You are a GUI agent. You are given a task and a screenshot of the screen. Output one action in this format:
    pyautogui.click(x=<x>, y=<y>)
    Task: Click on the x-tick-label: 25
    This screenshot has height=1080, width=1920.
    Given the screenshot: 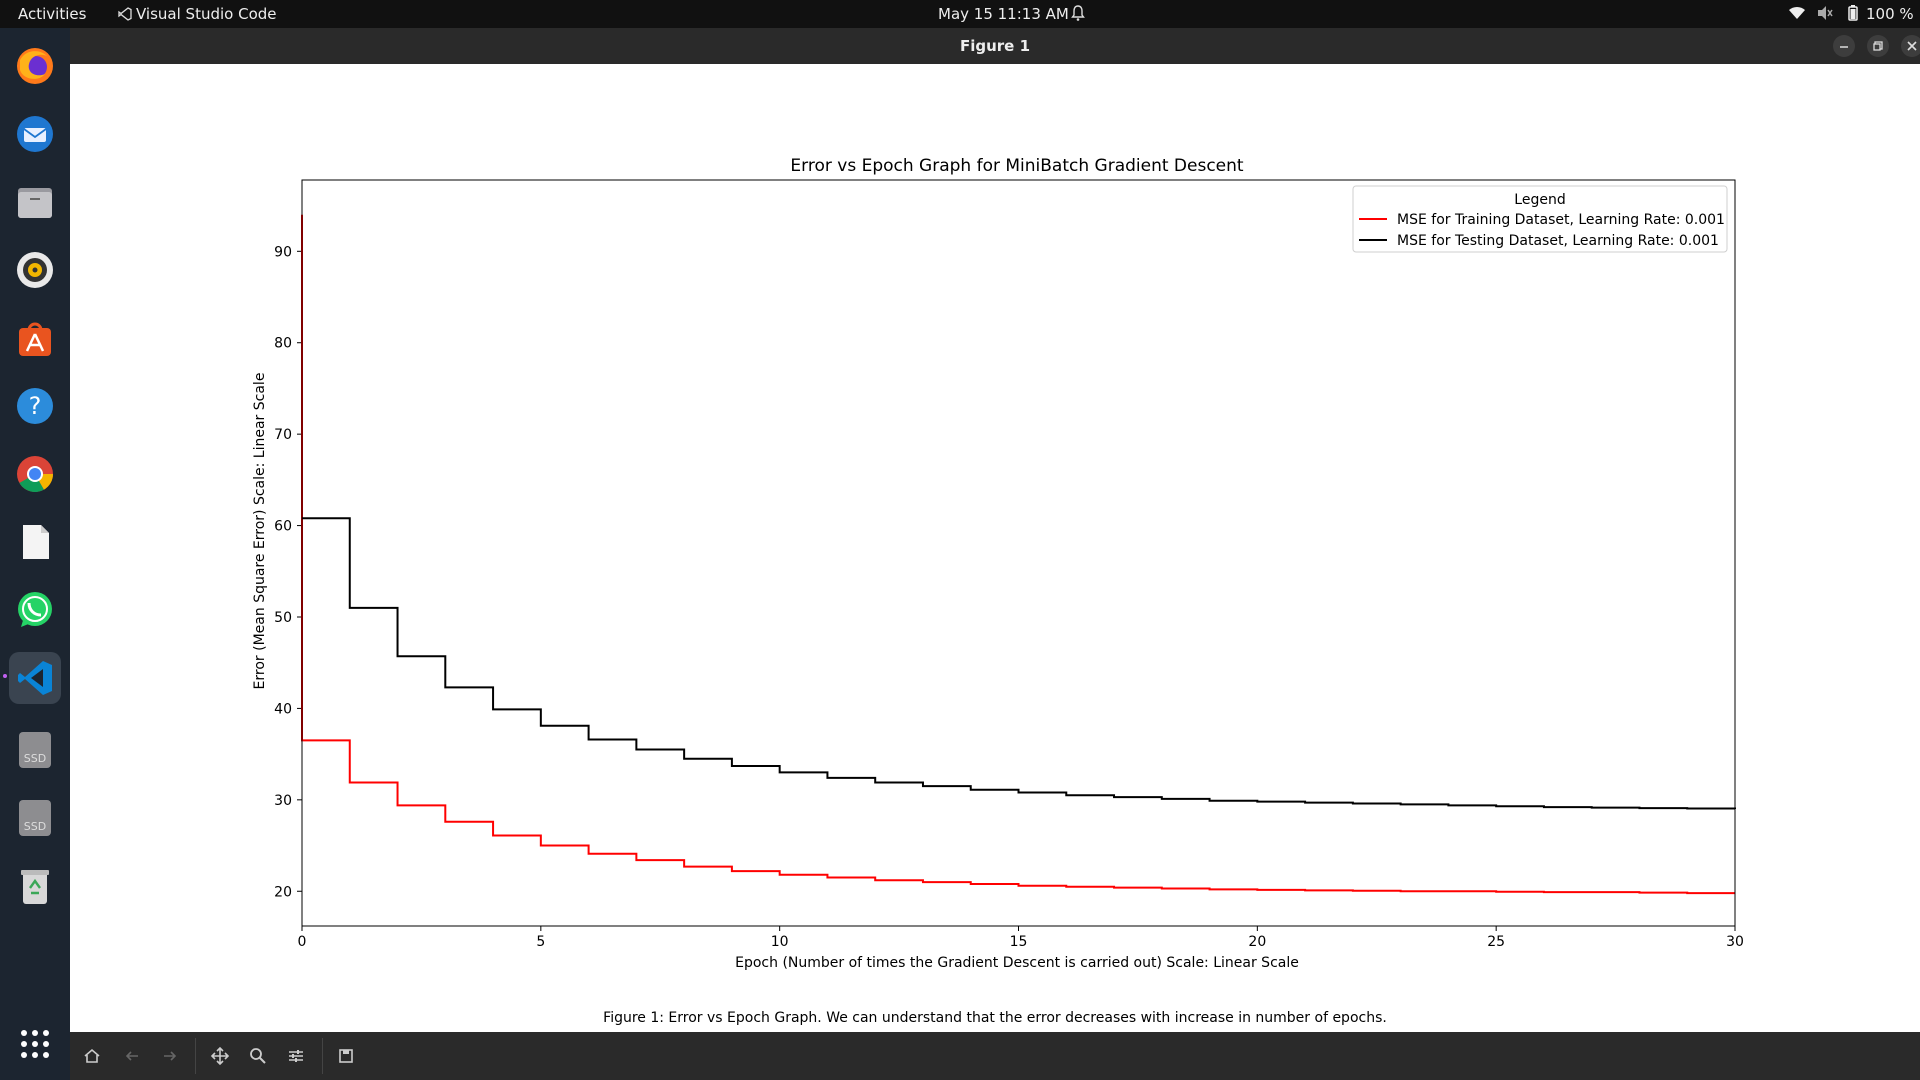 What is the action you would take?
    pyautogui.click(x=1496, y=942)
    